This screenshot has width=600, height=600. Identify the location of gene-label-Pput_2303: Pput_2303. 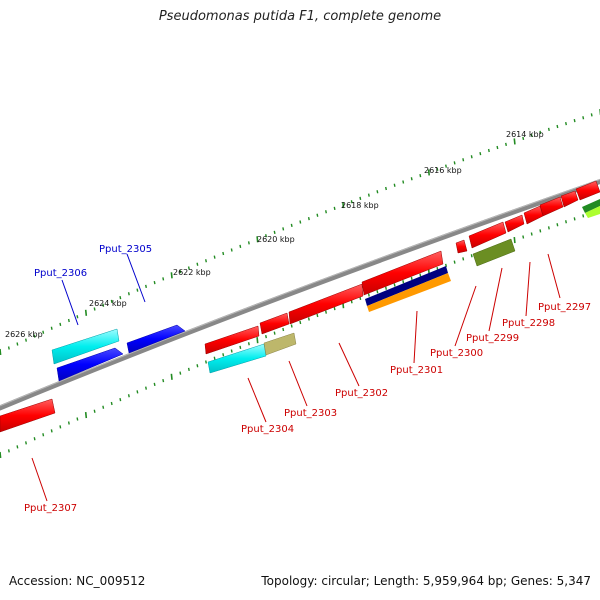
(310, 413).